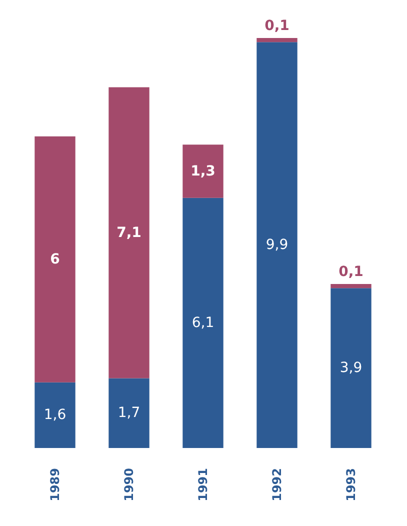  I want to click on x-tick-label: 1992, so click(277, 485).